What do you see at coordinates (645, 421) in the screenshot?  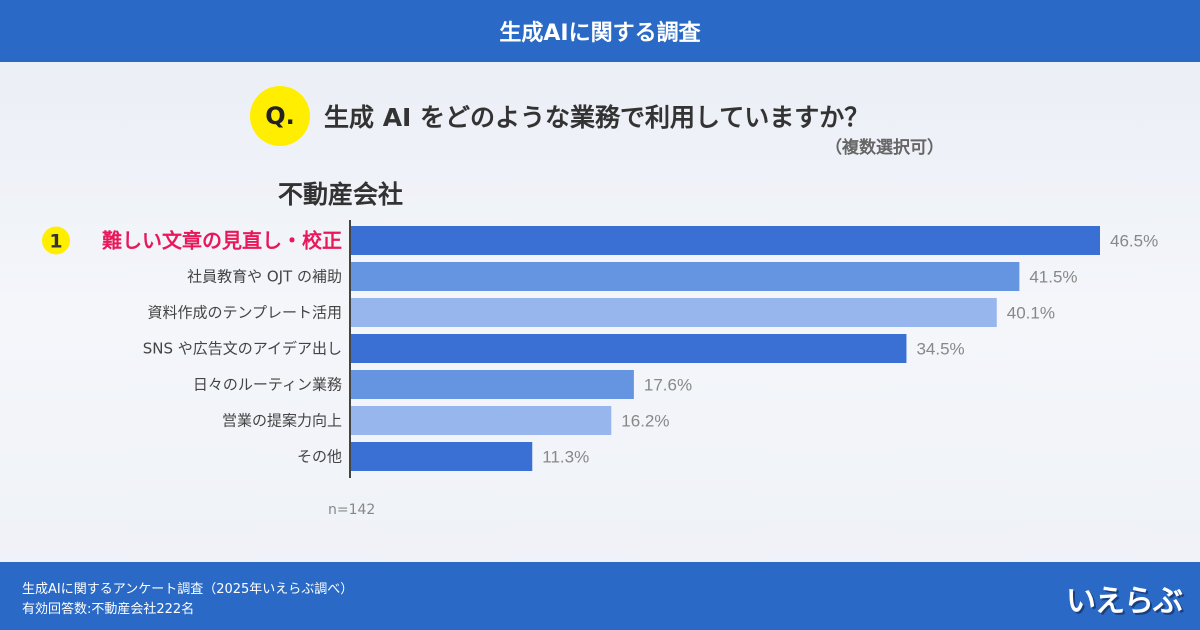 I see `value-label: 16.2%` at bounding box center [645, 421].